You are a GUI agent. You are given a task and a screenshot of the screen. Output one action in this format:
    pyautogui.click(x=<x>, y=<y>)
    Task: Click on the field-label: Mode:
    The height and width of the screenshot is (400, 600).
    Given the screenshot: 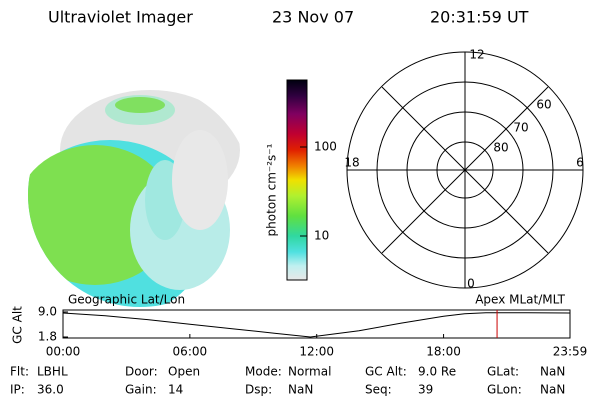 What is the action you would take?
    pyautogui.click(x=263, y=372)
    